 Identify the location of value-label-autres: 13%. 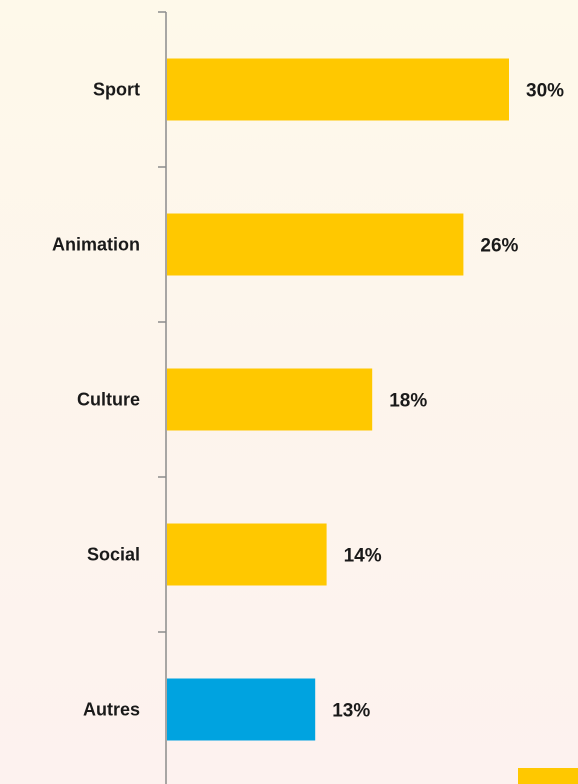
(351, 711).